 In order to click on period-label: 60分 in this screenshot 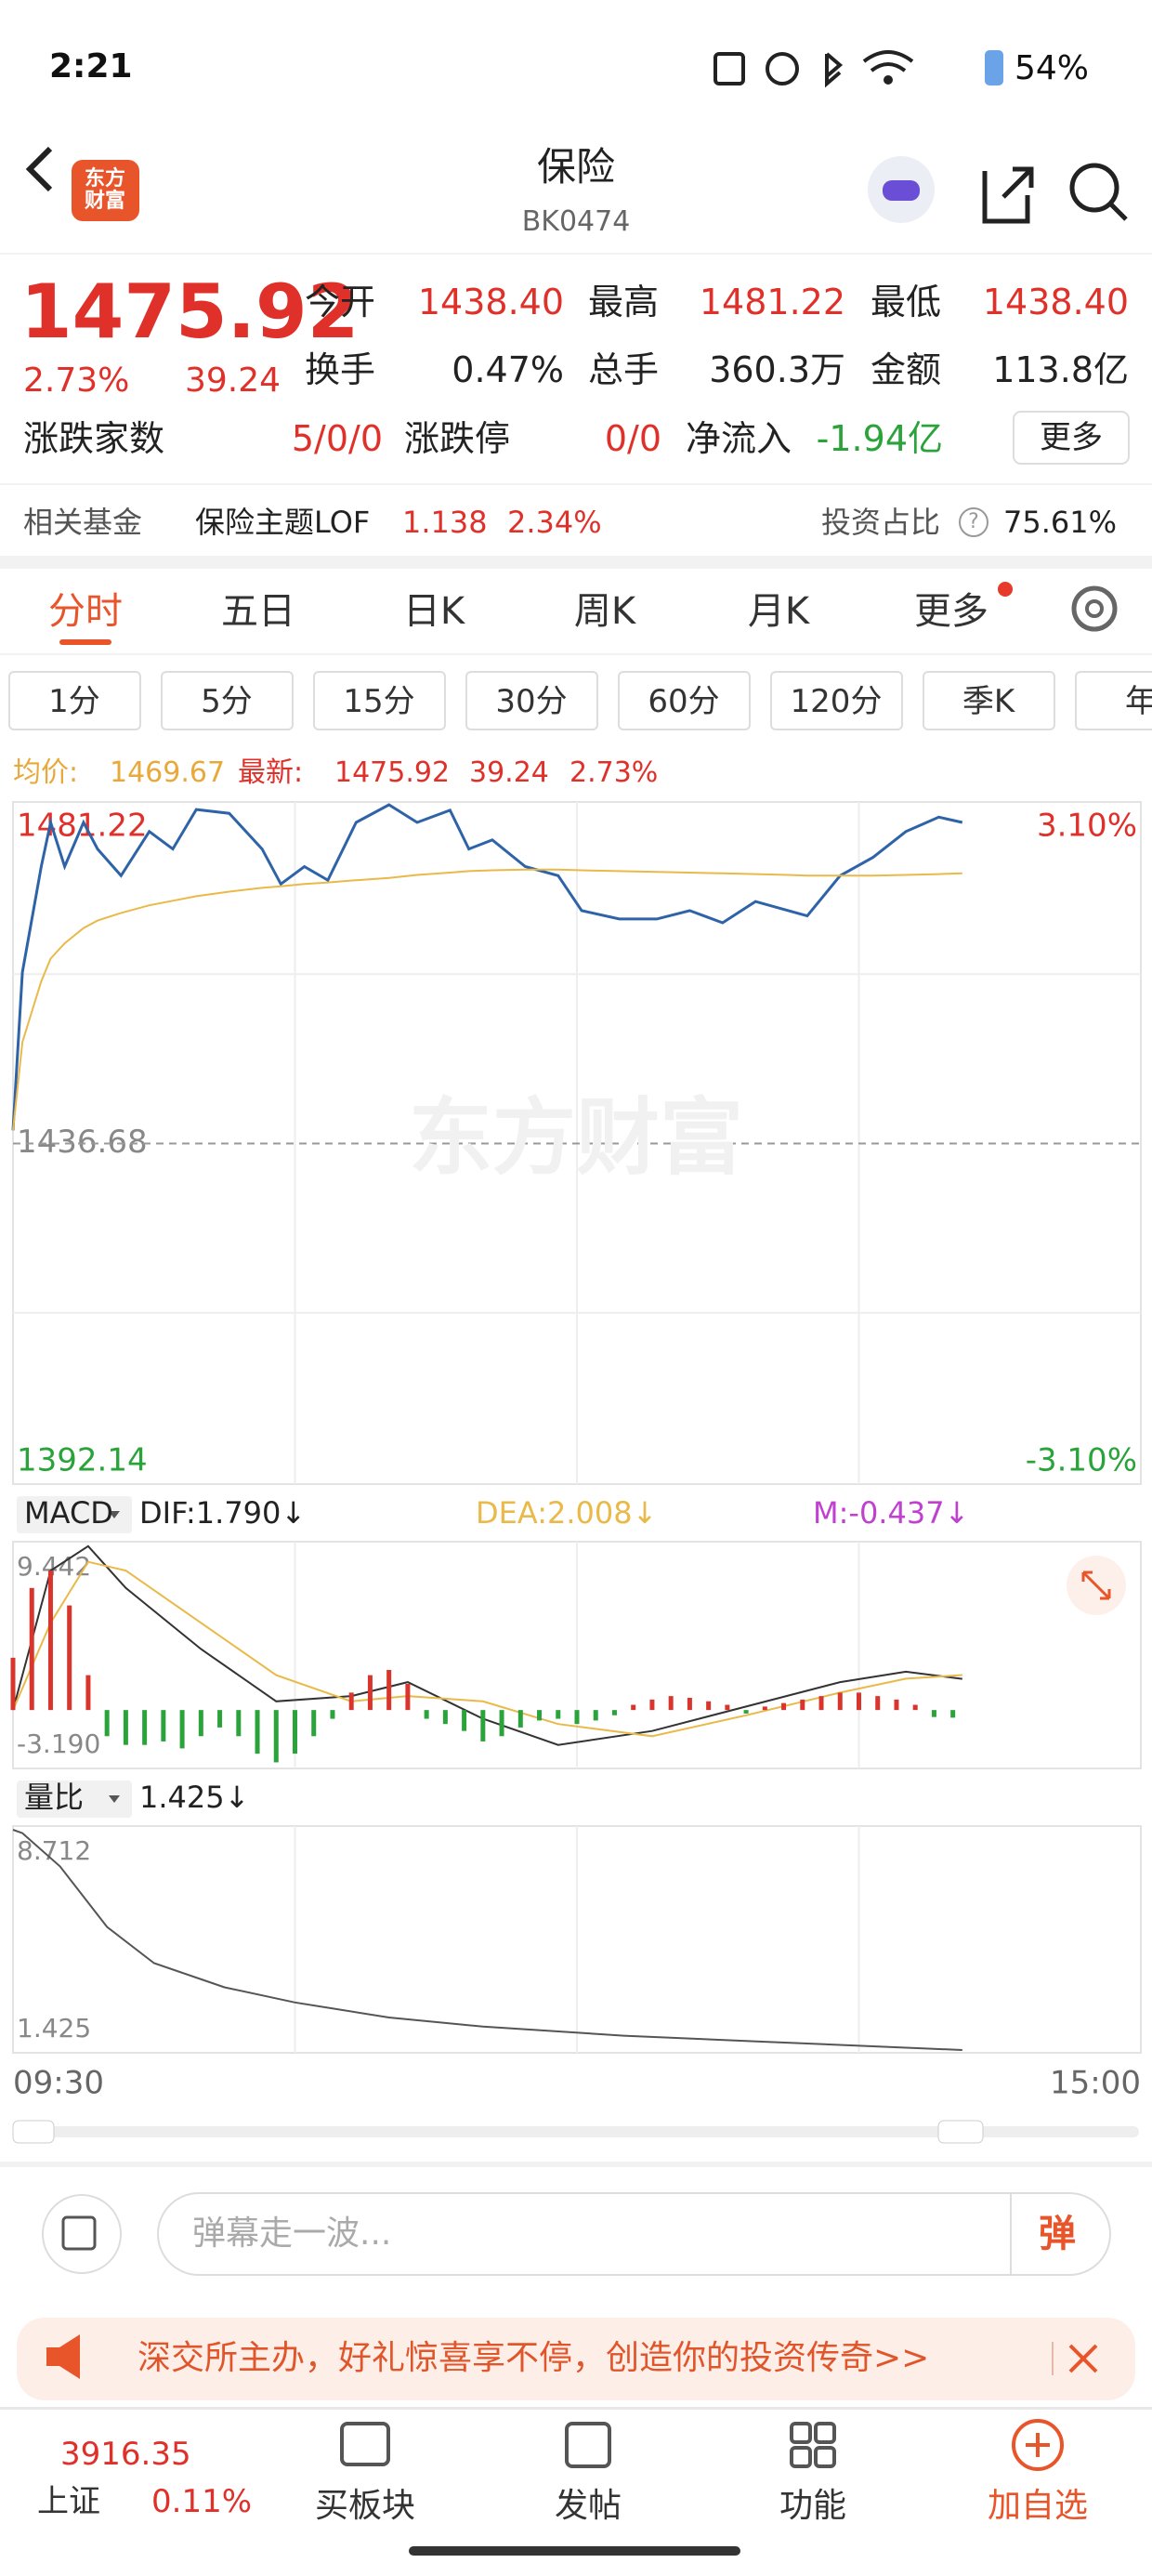, I will do `click(684, 701)`.